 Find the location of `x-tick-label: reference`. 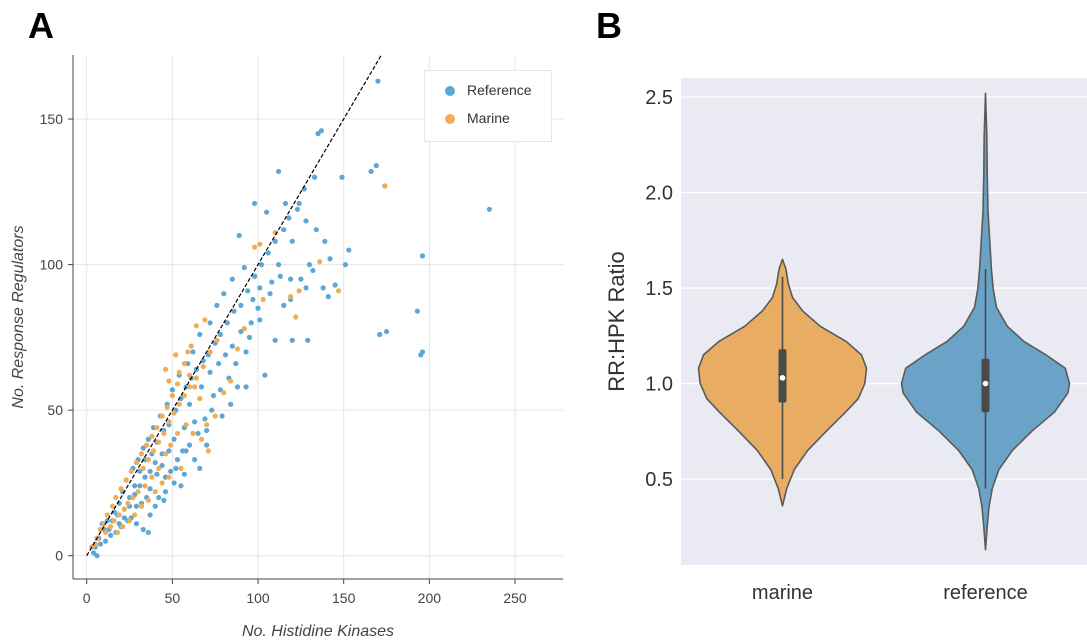

x-tick-label: reference is located at coordinates (985, 593).